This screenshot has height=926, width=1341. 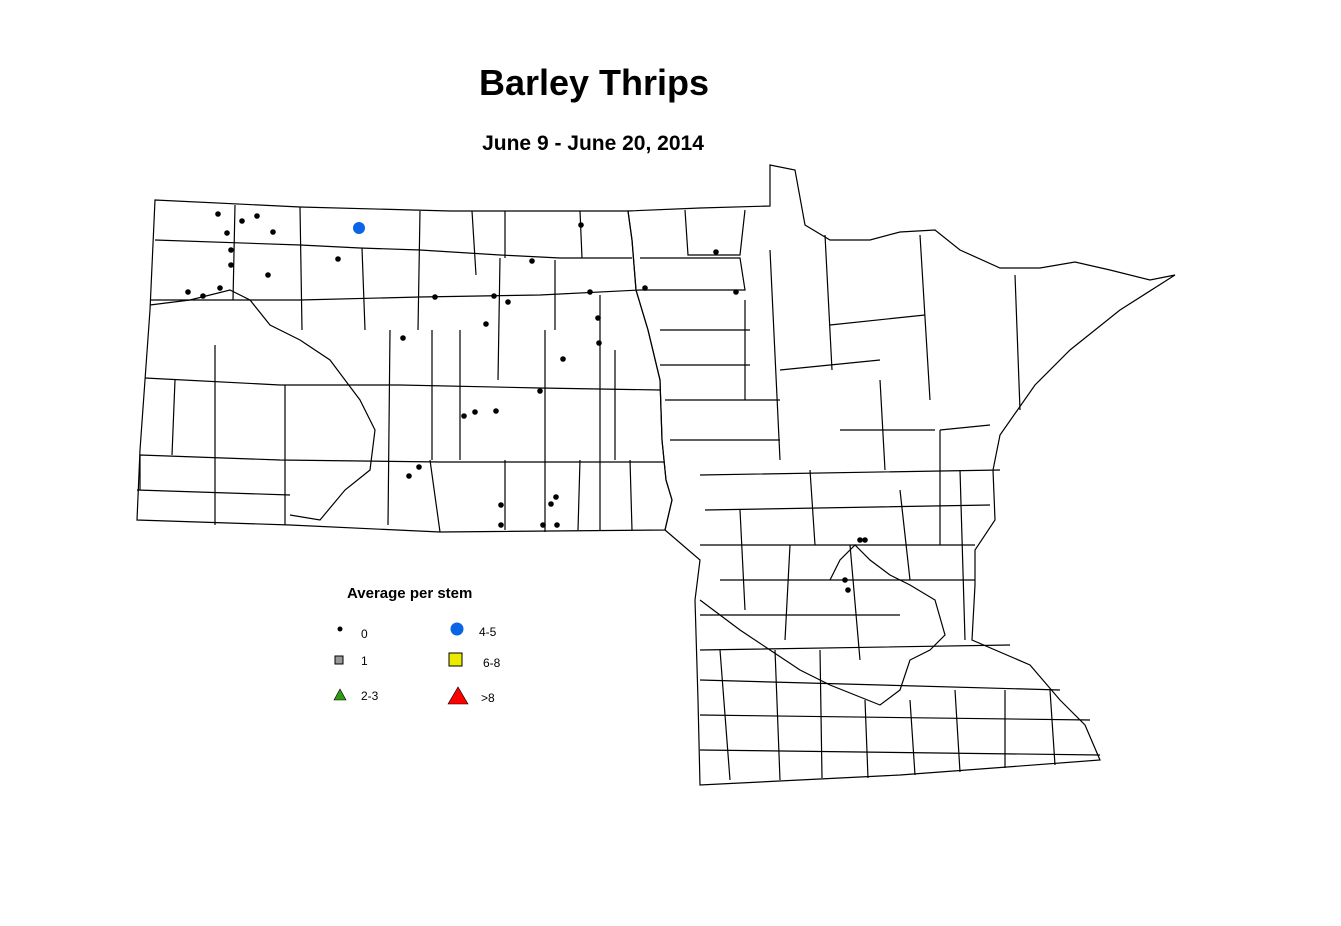 What do you see at coordinates (458, 695) in the screenshot?
I see `legend-triangle-red-icon` at bounding box center [458, 695].